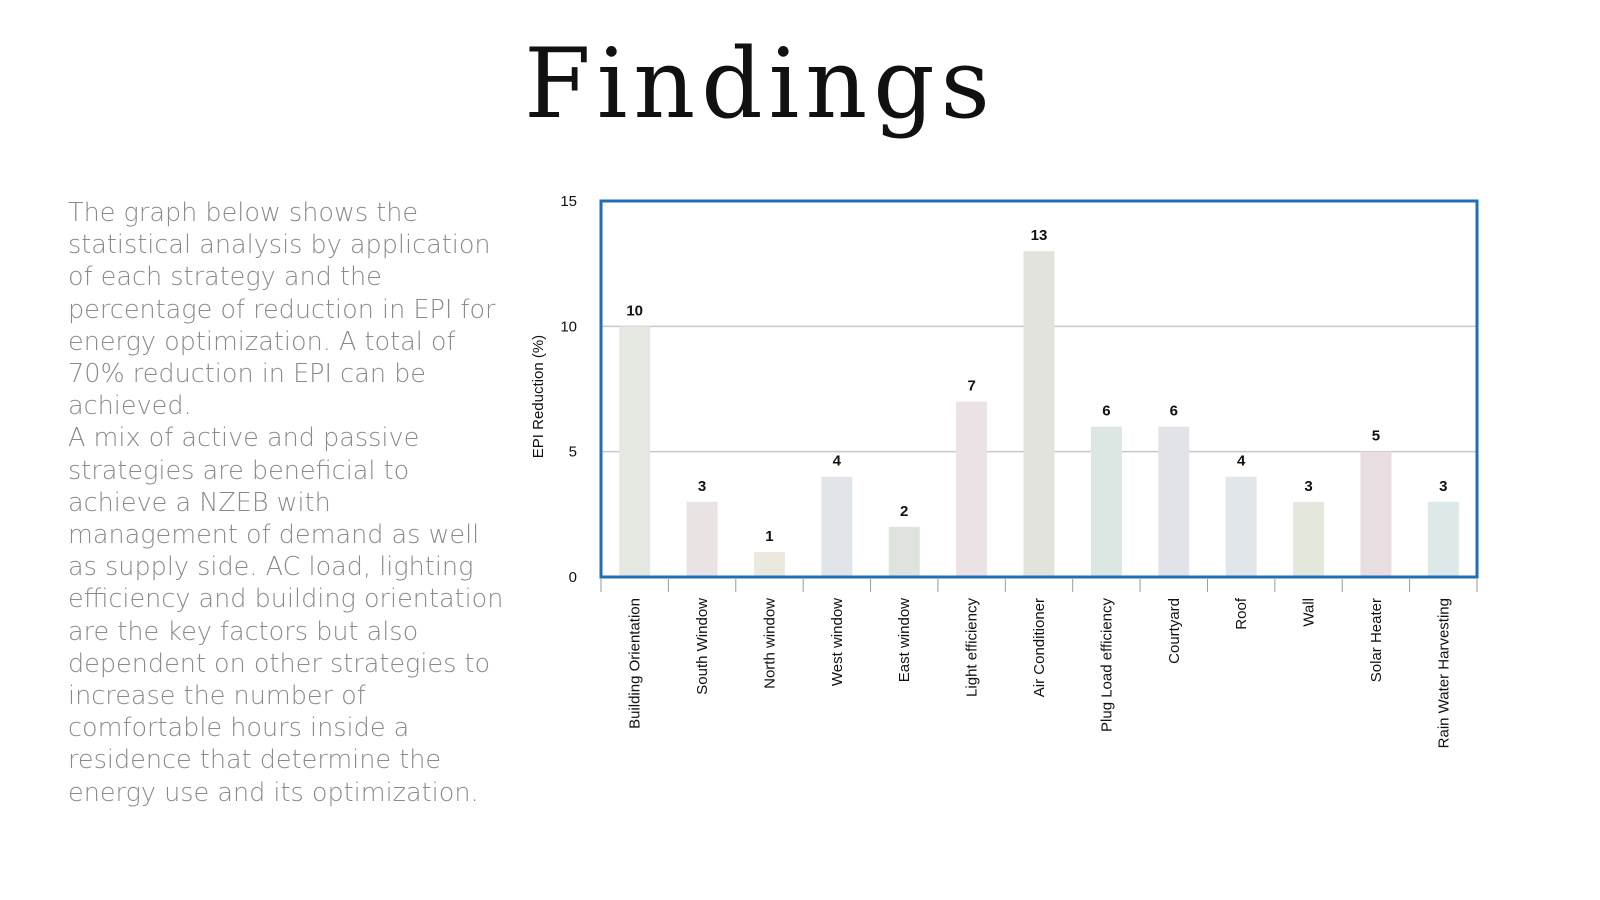 The image size is (1600, 900). I want to click on x-category-label: East window, so click(904, 640).